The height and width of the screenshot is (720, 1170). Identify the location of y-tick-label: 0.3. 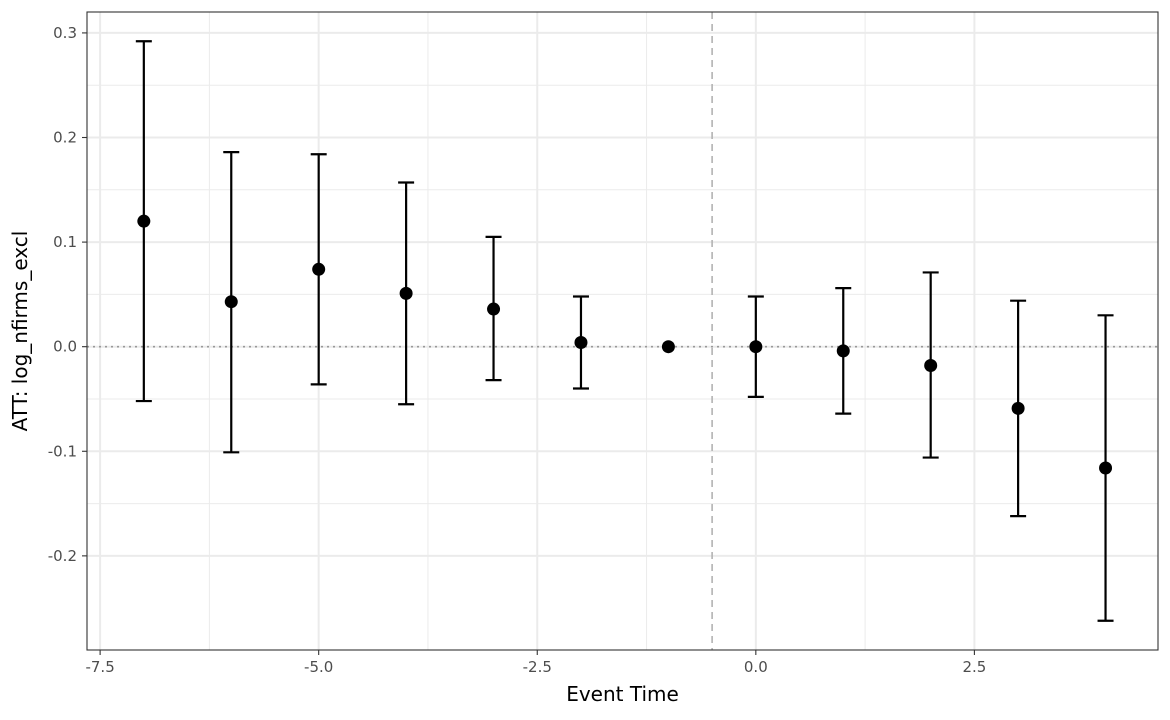
(65, 33).